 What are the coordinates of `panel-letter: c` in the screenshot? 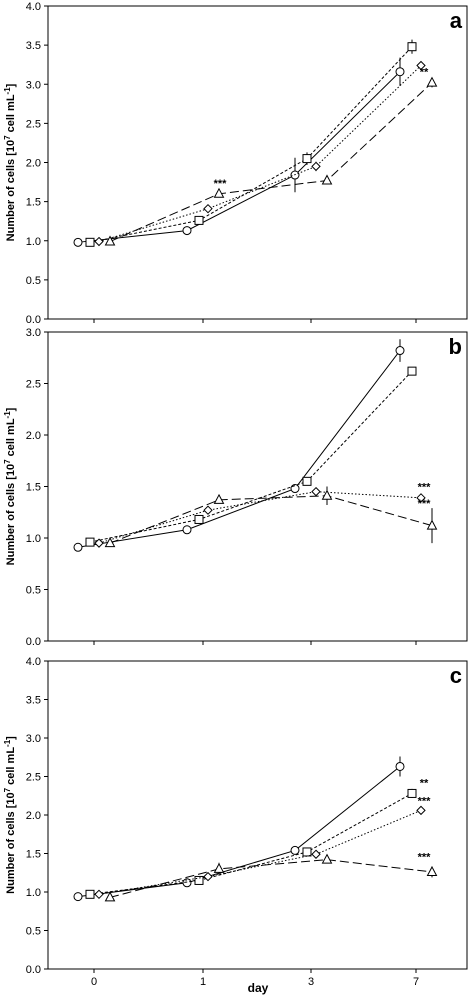 It's located at (456, 675).